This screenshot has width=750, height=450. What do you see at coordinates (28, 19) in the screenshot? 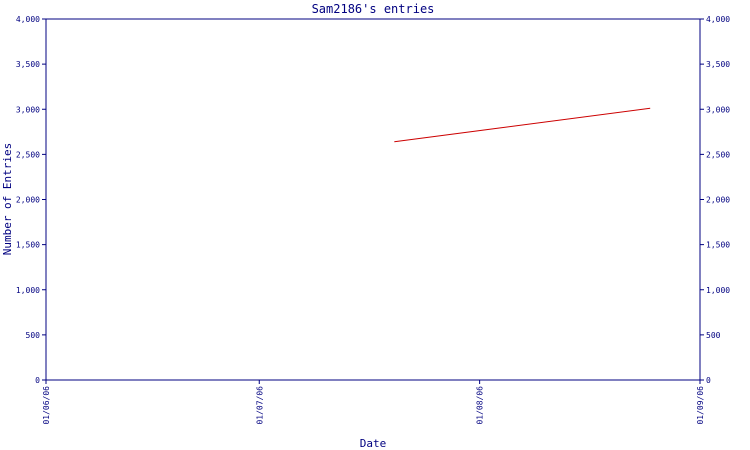
I see `y-tick-label-left: 4,000` at bounding box center [28, 19].